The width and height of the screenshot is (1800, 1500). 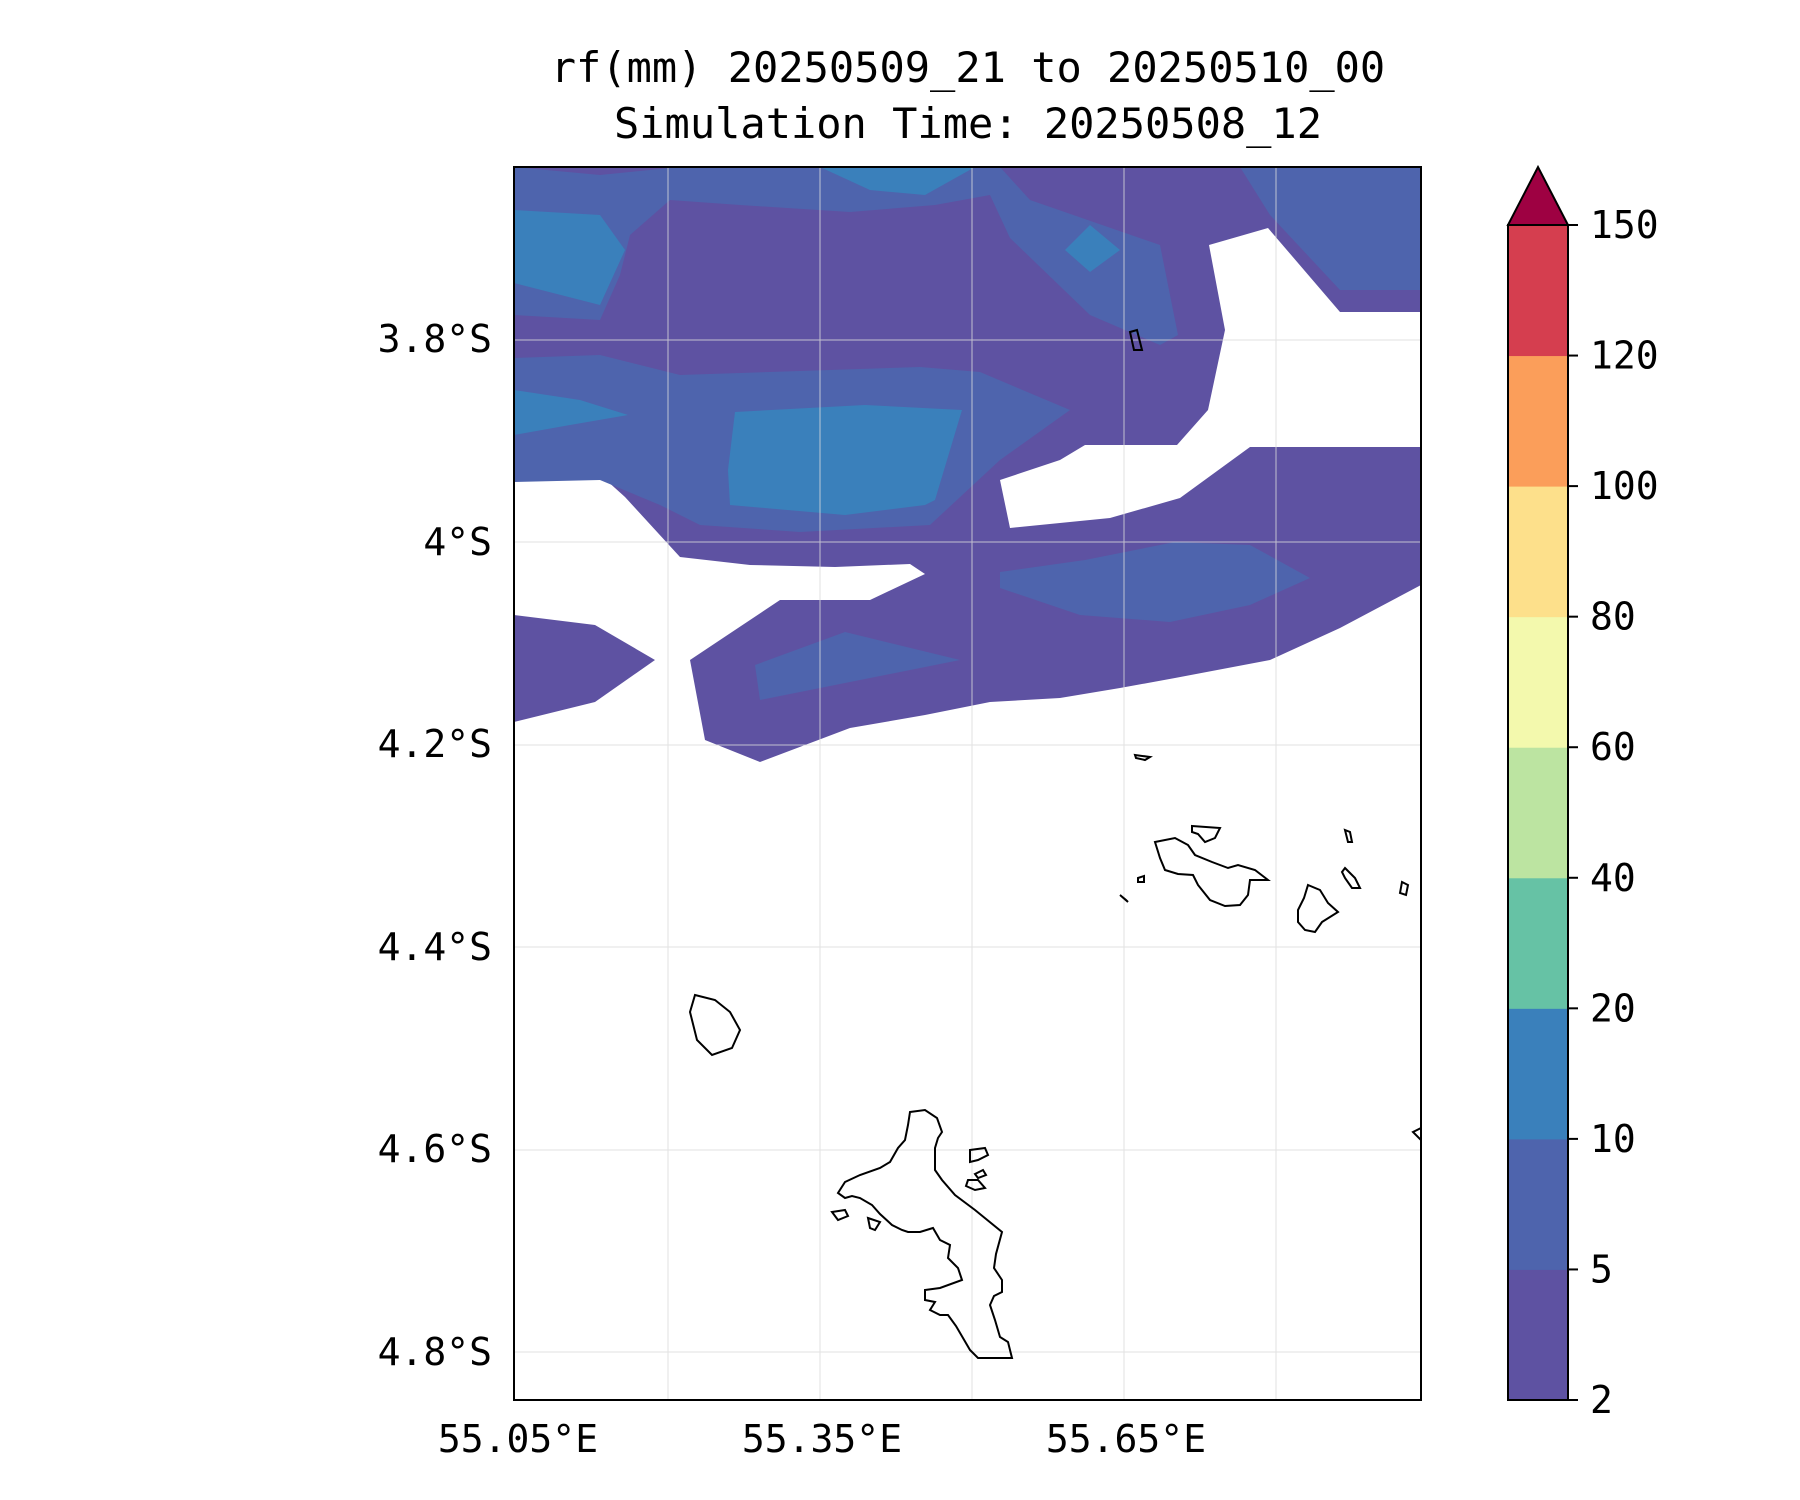 I want to click on coastline-east-edge, so click(x=1416, y=1134).